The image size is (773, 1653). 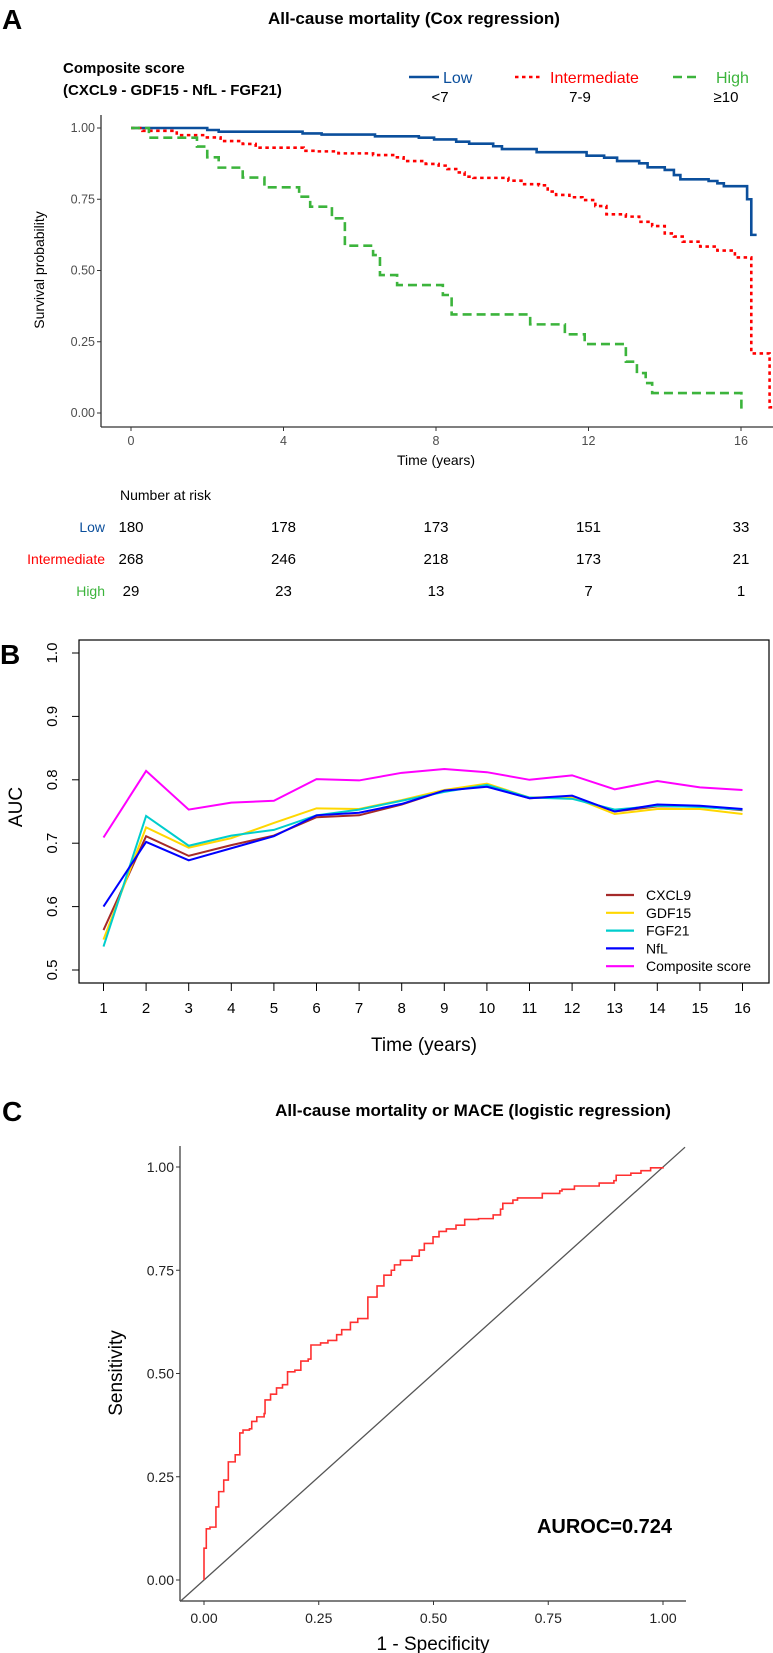 What do you see at coordinates (726, 97) in the screenshot?
I see `legend-range-high: ≥10` at bounding box center [726, 97].